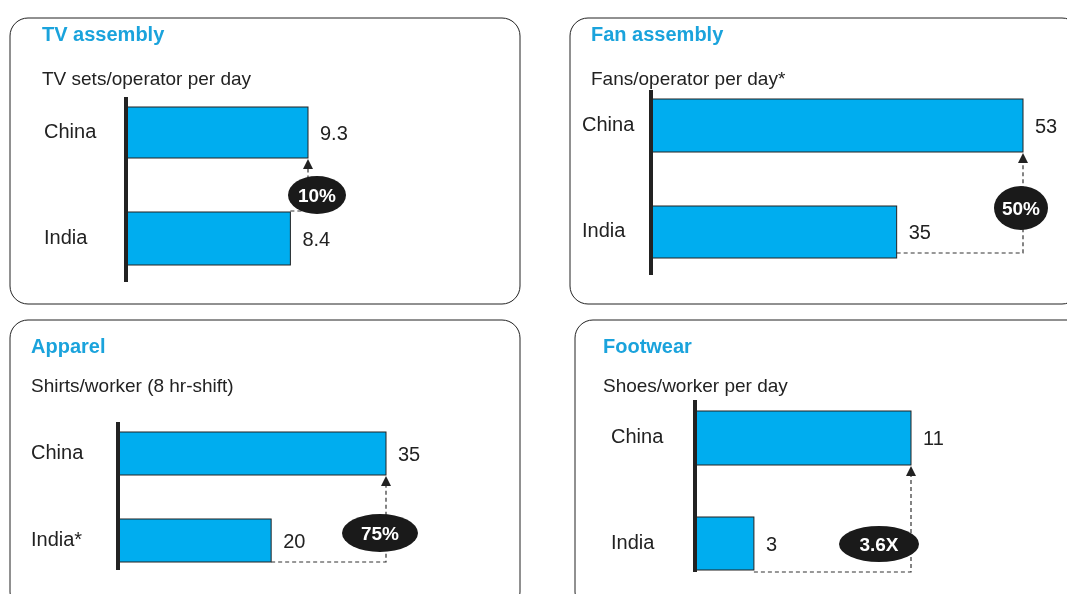 This screenshot has height=594, width=1067. What do you see at coordinates (294, 540) in the screenshot?
I see `data-label: 20` at bounding box center [294, 540].